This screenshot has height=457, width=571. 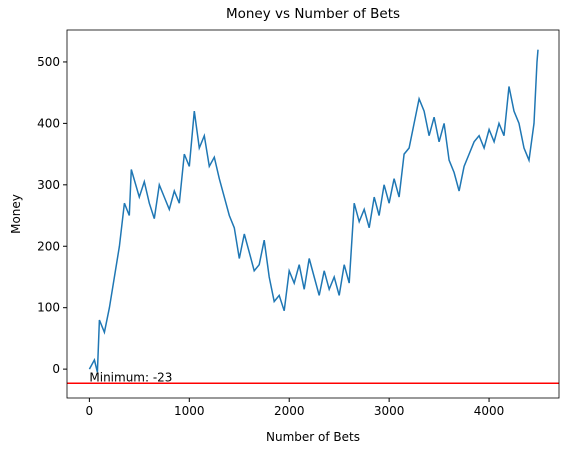 I want to click on x-tick-label: 3000, so click(x=389, y=411).